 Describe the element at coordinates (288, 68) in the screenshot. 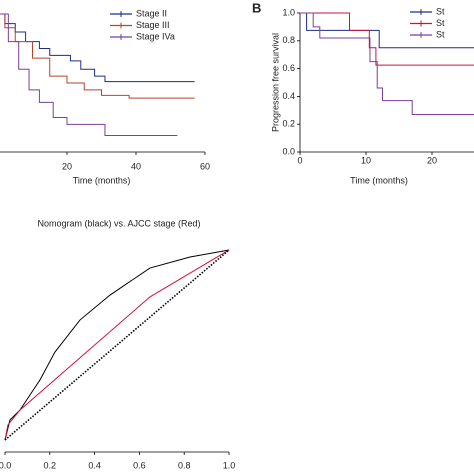

I see `y-tick-label: 0.6` at that location.